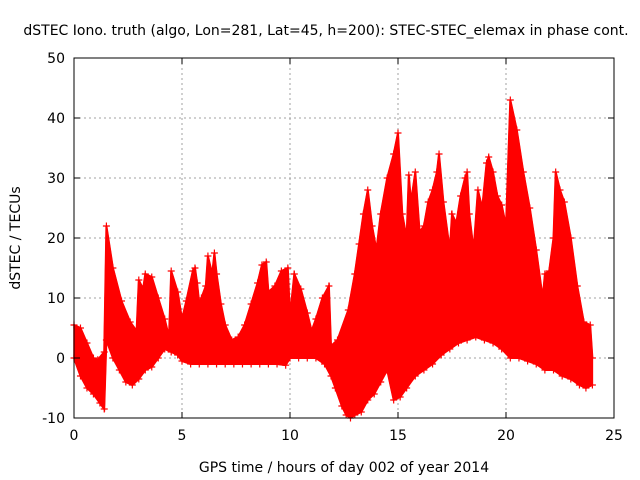 The height and width of the screenshot is (480, 640). Describe the element at coordinates (56, 179) in the screenshot. I see `y-tick-label: 30` at that location.